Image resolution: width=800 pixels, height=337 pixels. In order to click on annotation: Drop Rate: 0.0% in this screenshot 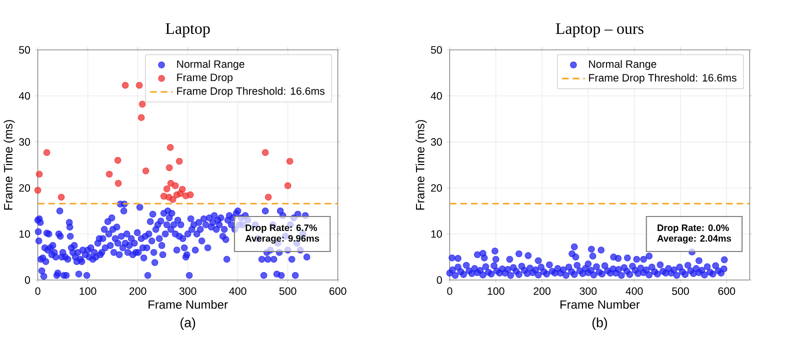, I will do `click(693, 228)`.